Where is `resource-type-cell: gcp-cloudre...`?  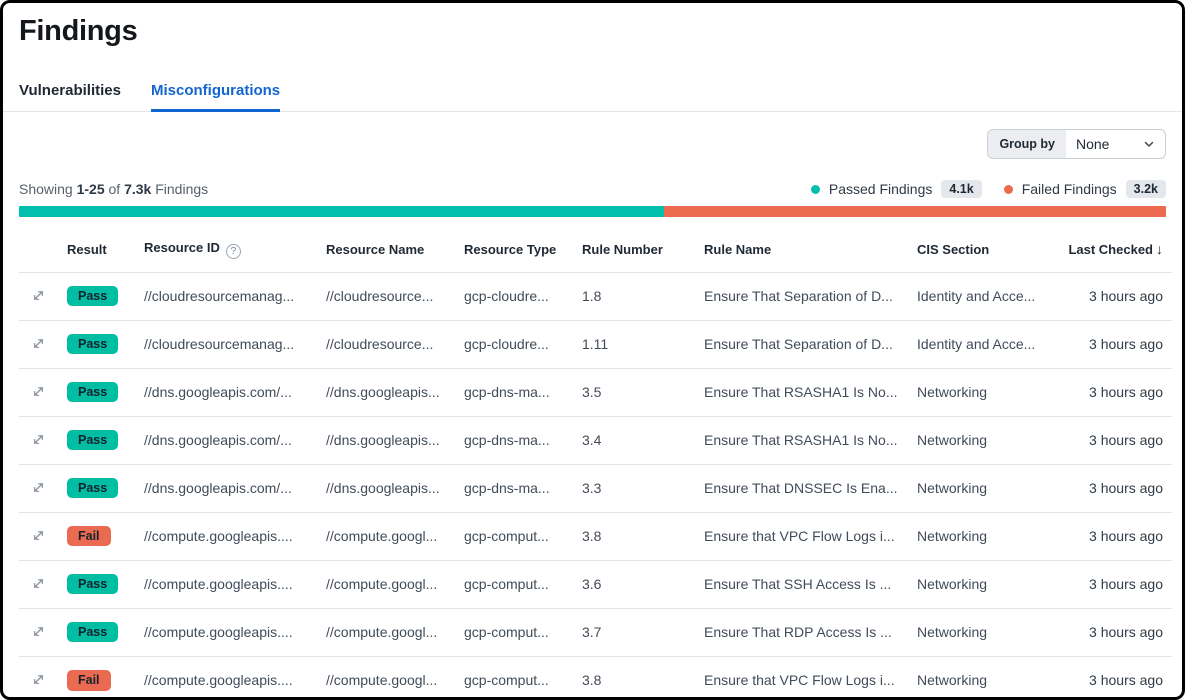
resource-type-cell: gcp-cloudre... is located at coordinates (506, 296).